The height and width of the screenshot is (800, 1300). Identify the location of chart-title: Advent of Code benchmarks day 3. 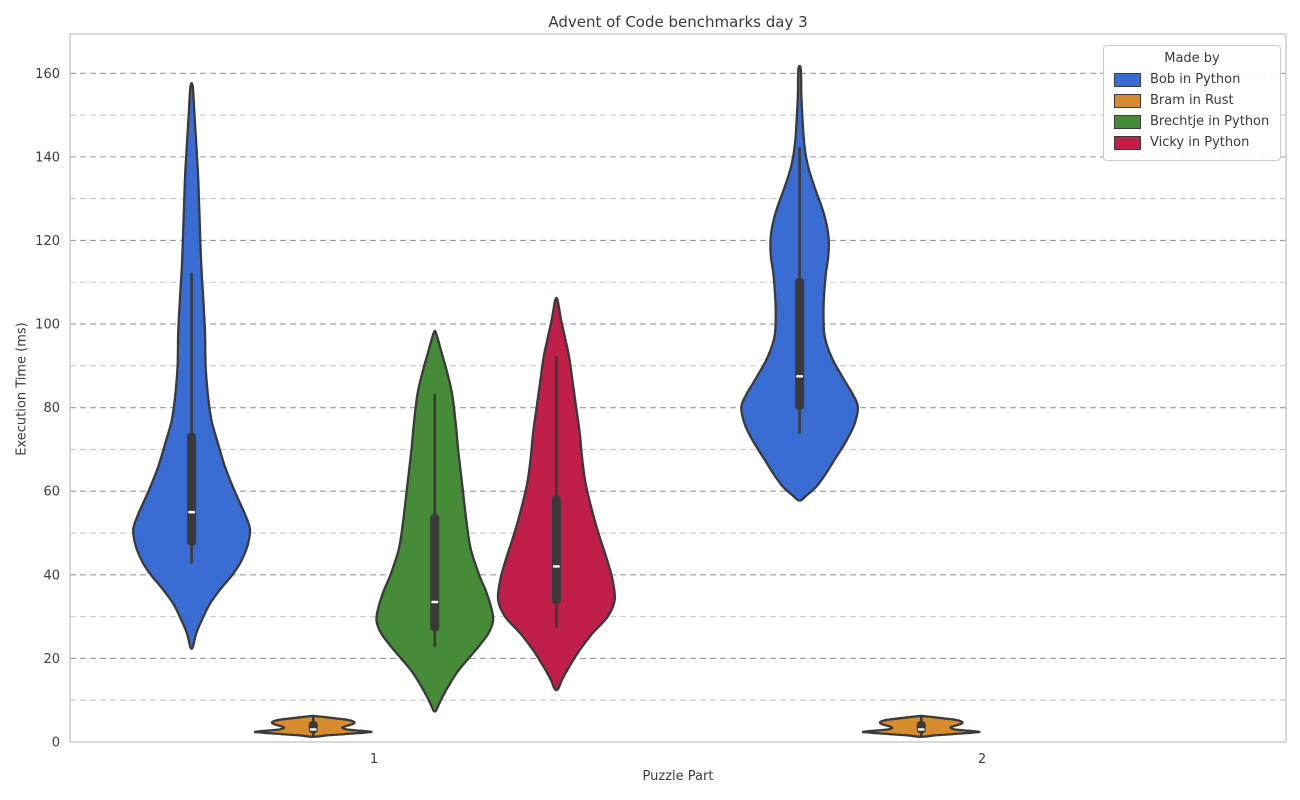
(678, 22).